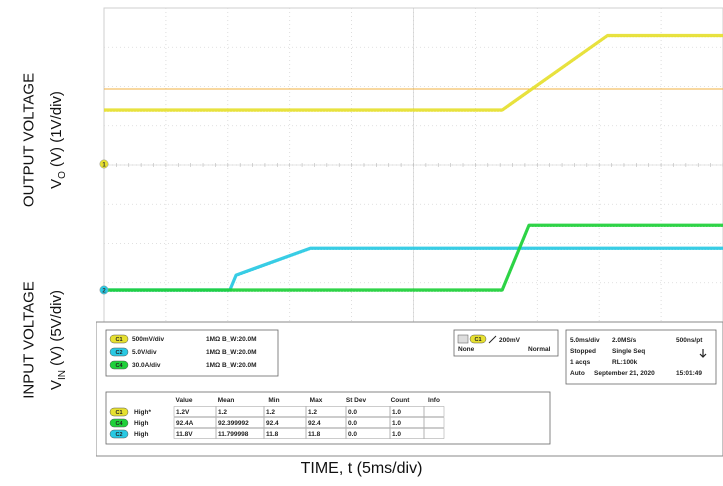 This screenshot has width=723, height=486. Describe the element at coordinates (577, 373) in the screenshot. I see `acquisition-cell: Auto` at that location.